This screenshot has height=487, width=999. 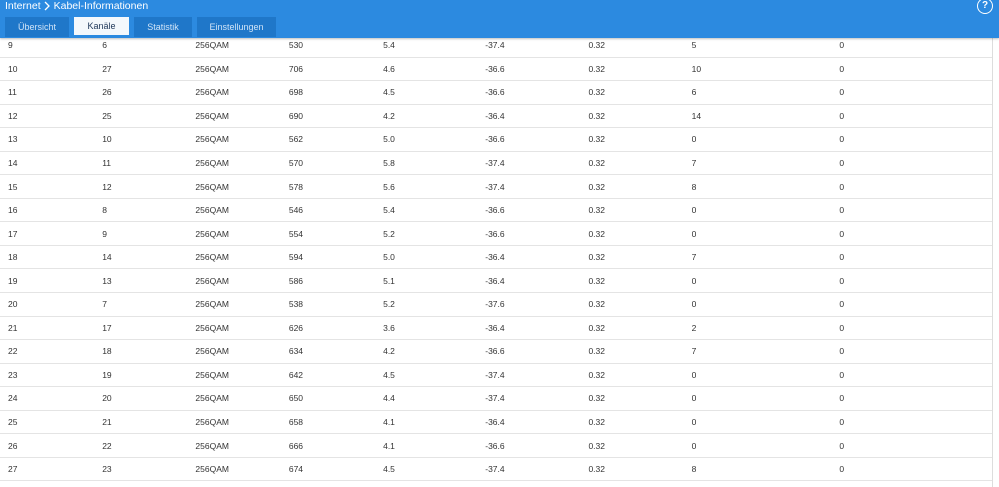 I want to click on table-row: 22 18 256QAM 634 4.2 -36.6 0.32 7 0, so click(x=496, y=351).